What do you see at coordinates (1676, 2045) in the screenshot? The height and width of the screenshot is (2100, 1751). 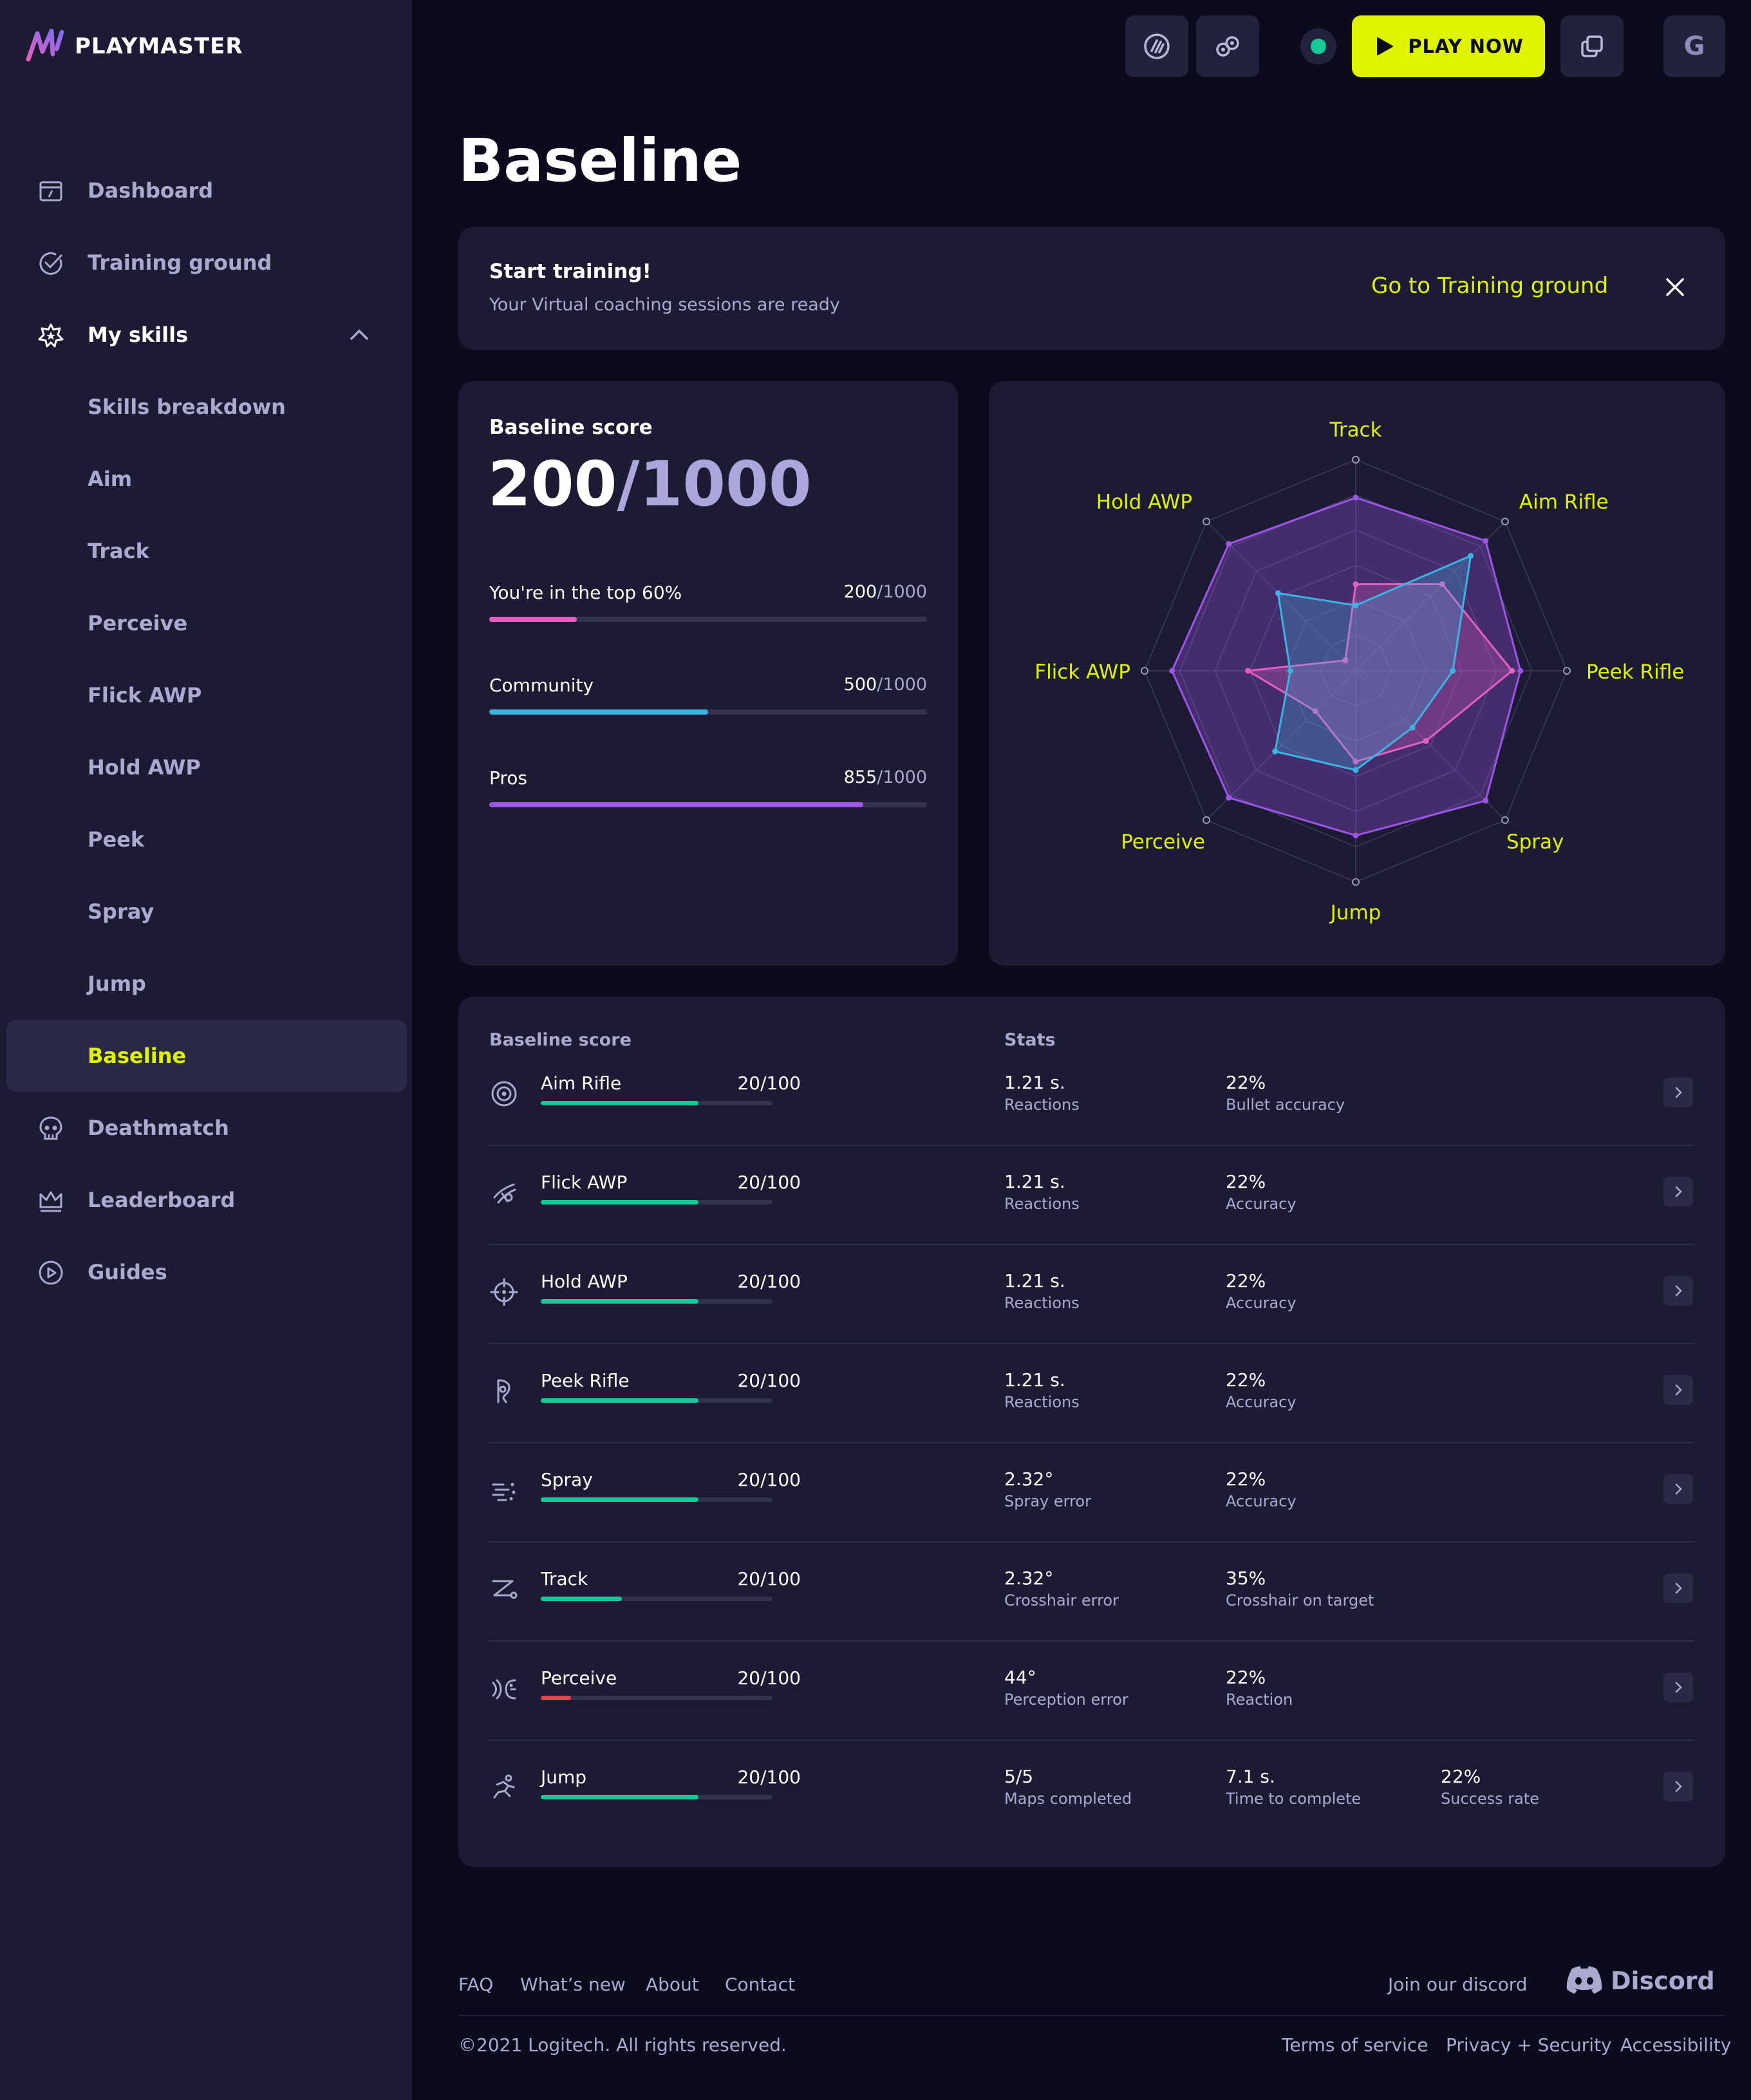 I see `footer-link-accessibility: Accessibility` at bounding box center [1676, 2045].